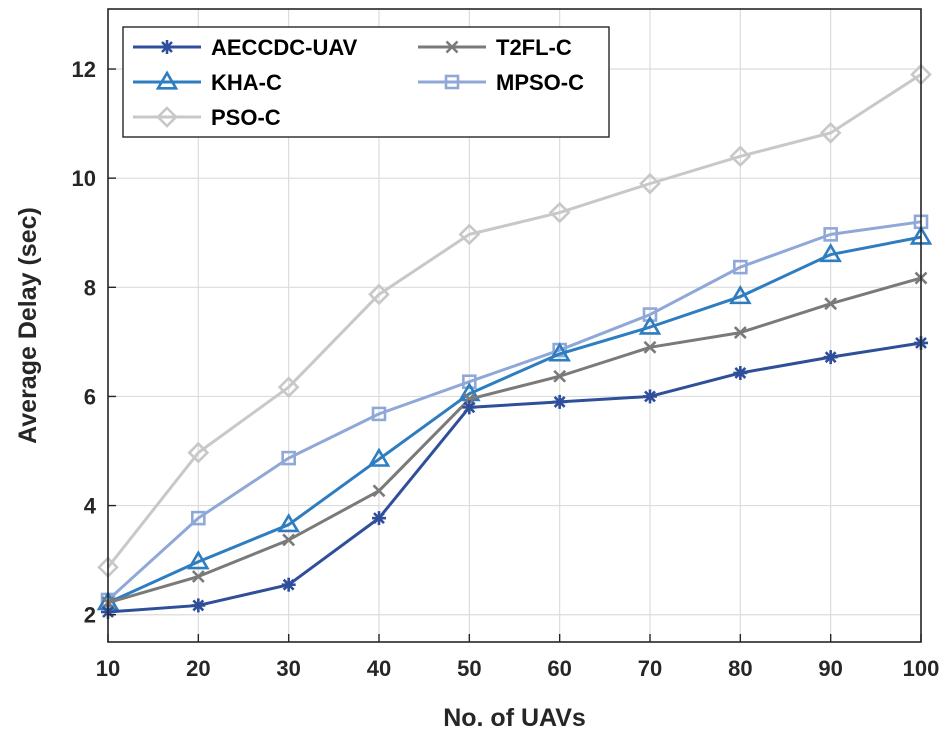 This screenshot has width=950, height=733. I want to click on legend: AECCDC-UAV T2FL-C KHA-C MPSO-C PSO-C, so click(366, 82).